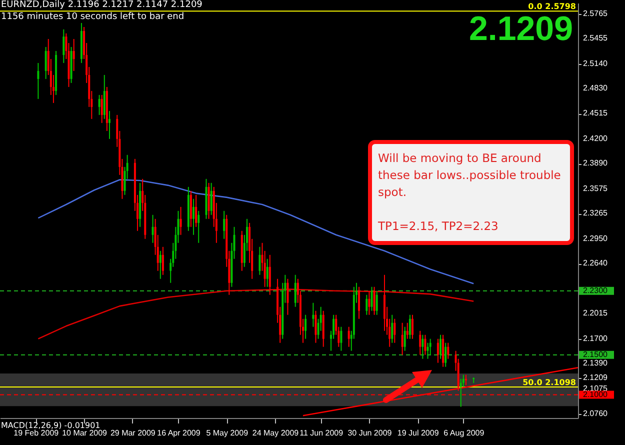  What do you see at coordinates (595, 113) in the screenshot?
I see `y-tick-label: 2.4515` at bounding box center [595, 113].